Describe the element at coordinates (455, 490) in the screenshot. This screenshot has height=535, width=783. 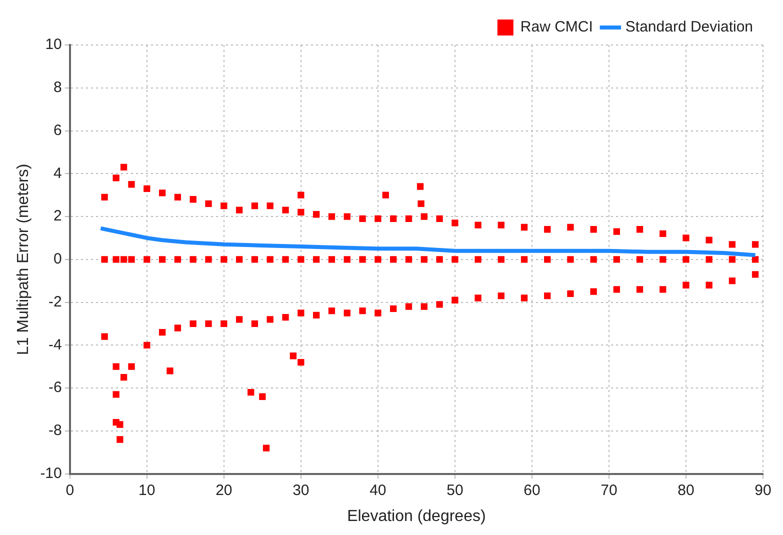
I see `x-tick-label: 50` at that location.